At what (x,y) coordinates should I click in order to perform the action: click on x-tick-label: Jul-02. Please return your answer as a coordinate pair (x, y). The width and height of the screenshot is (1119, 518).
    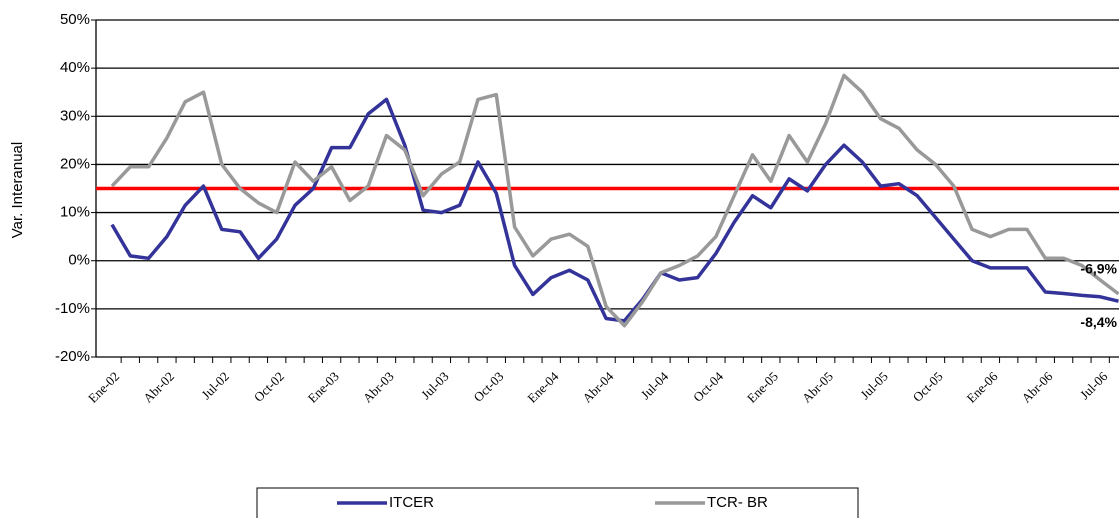
    Looking at the image, I should click on (215, 386).